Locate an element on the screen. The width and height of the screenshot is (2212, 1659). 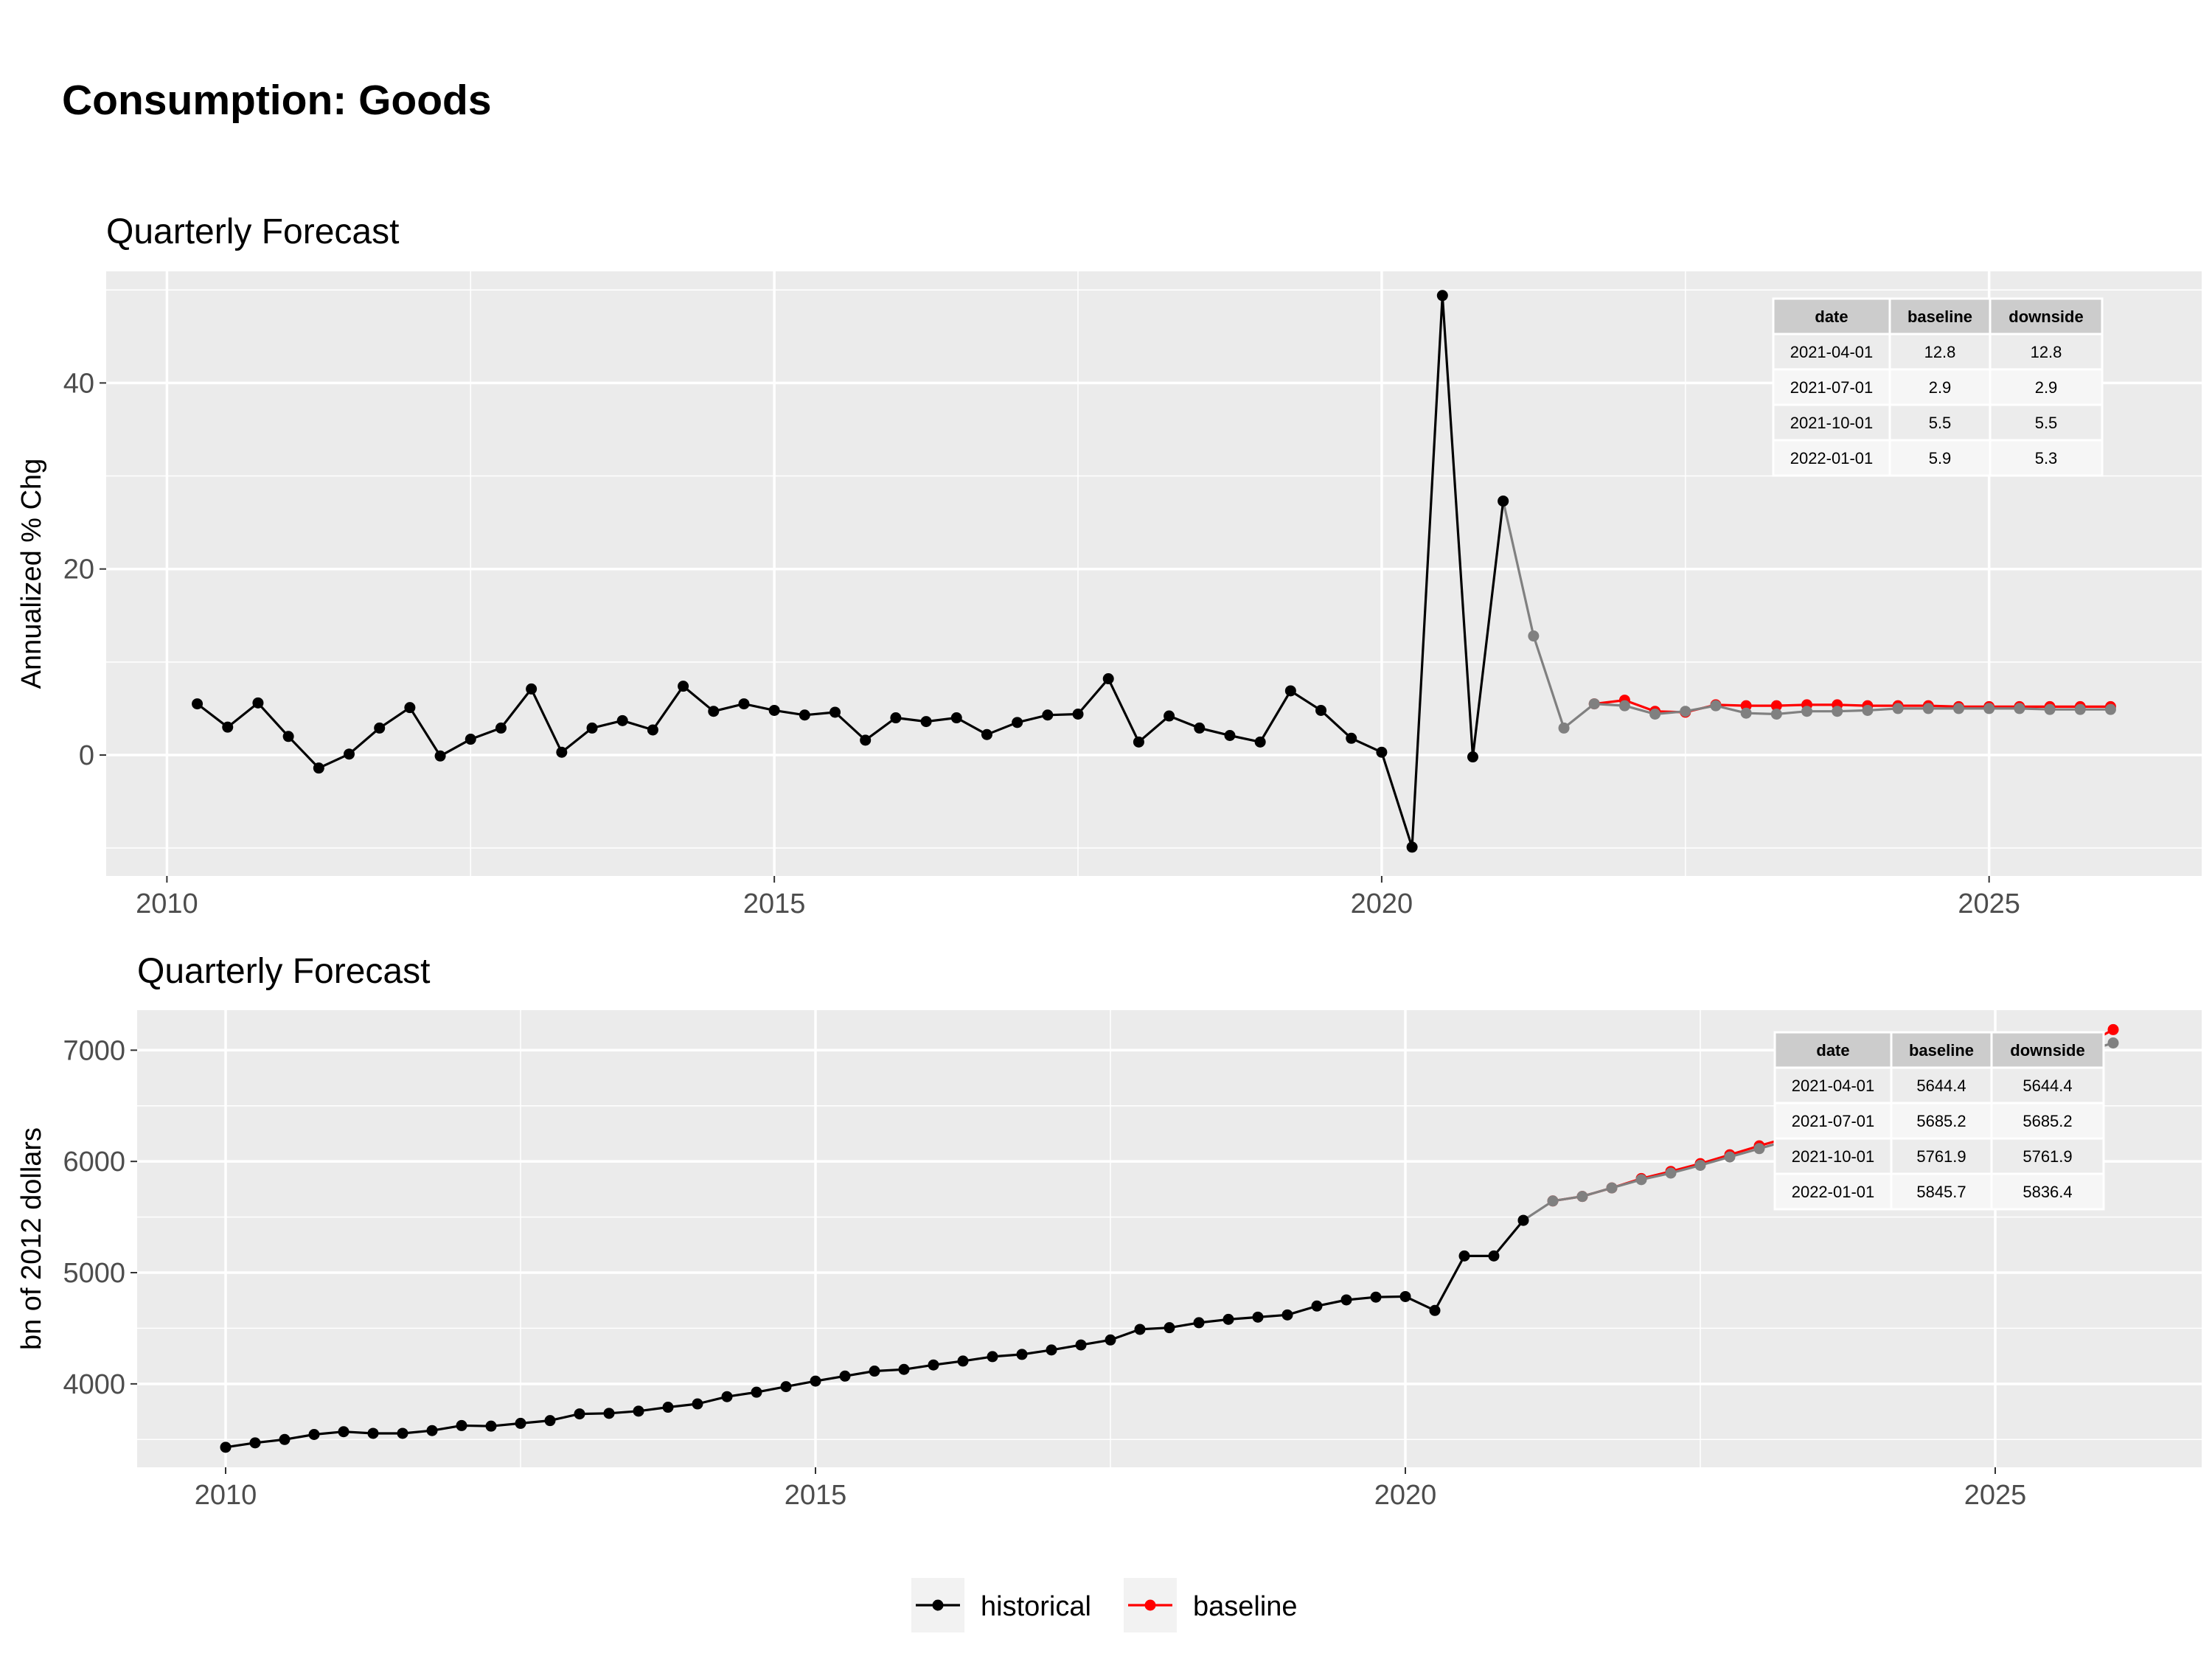
table-cell-text: 2022-01-01 is located at coordinates (1832, 458).